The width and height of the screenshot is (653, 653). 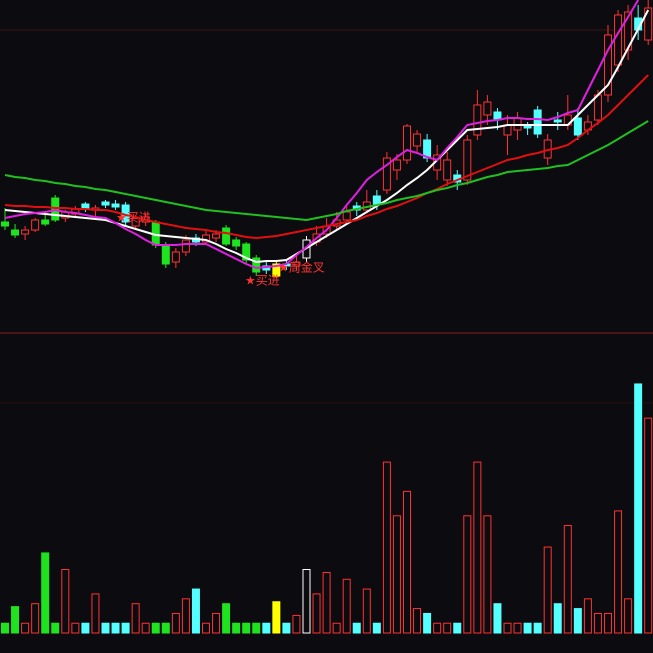 What do you see at coordinates (301, 267) in the screenshot?
I see `annotation: ★周金叉` at bounding box center [301, 267].